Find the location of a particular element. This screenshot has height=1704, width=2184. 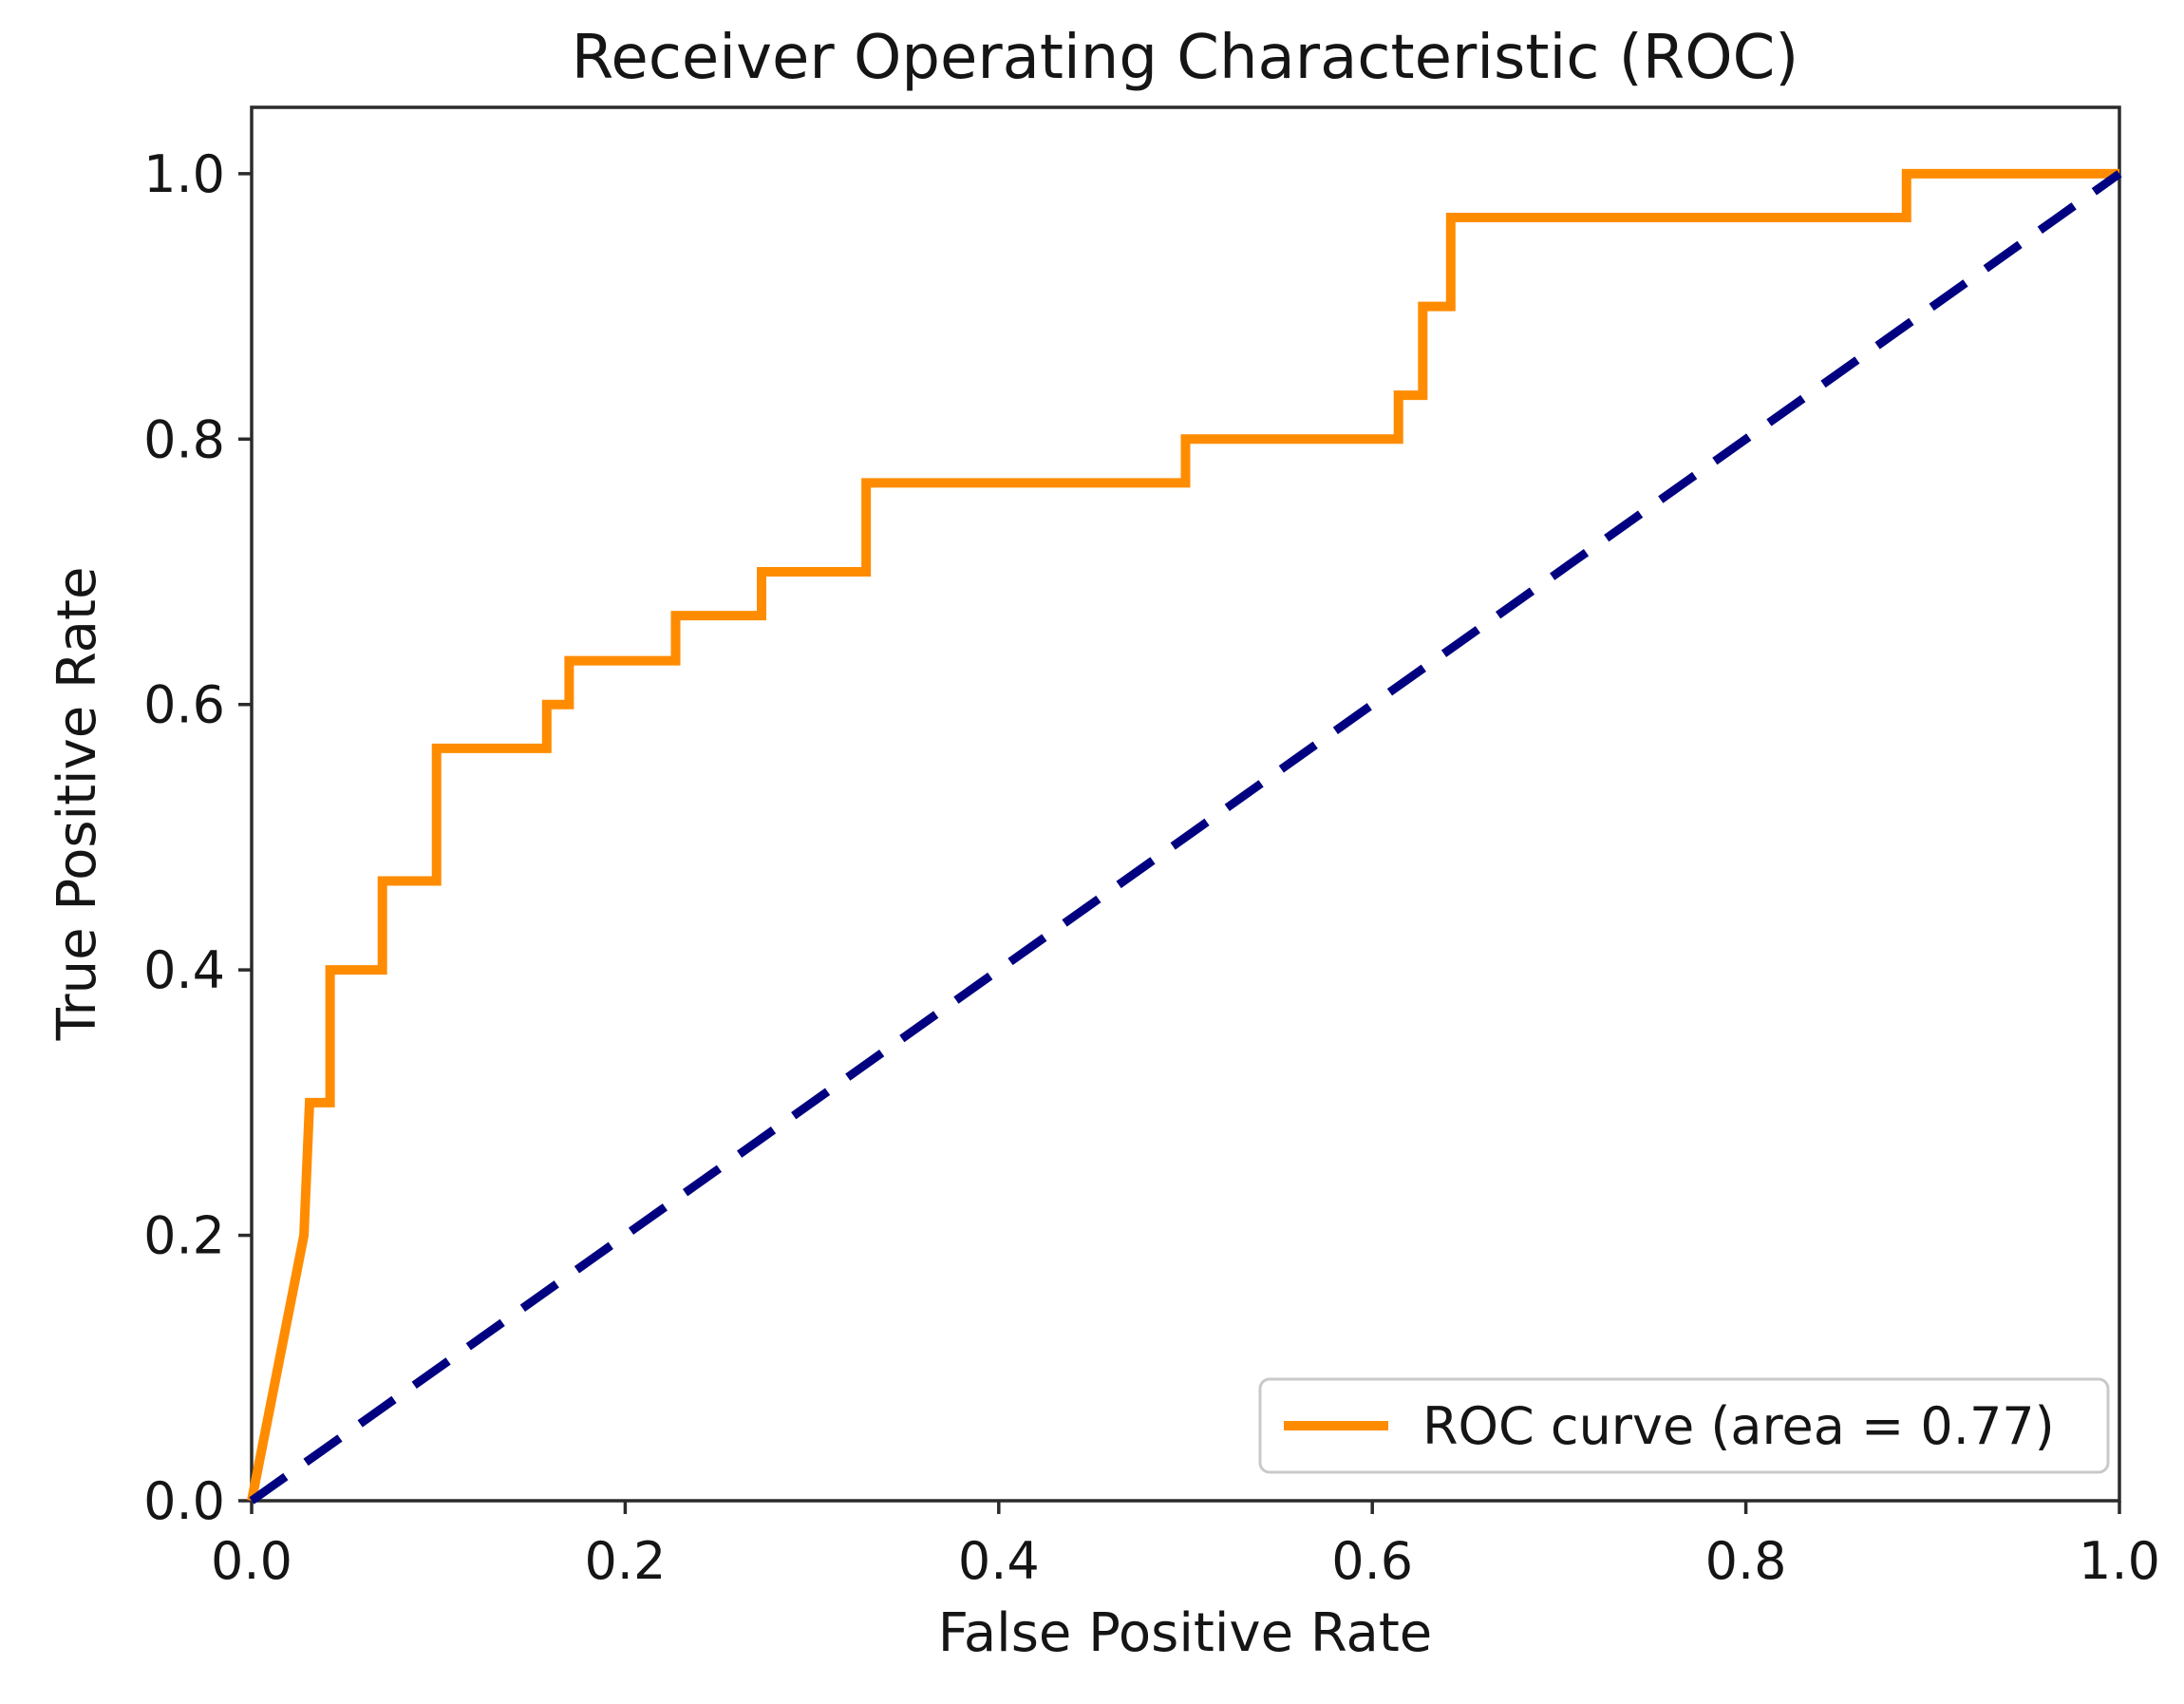

legend-box is located at coordinates (1684, 1425).